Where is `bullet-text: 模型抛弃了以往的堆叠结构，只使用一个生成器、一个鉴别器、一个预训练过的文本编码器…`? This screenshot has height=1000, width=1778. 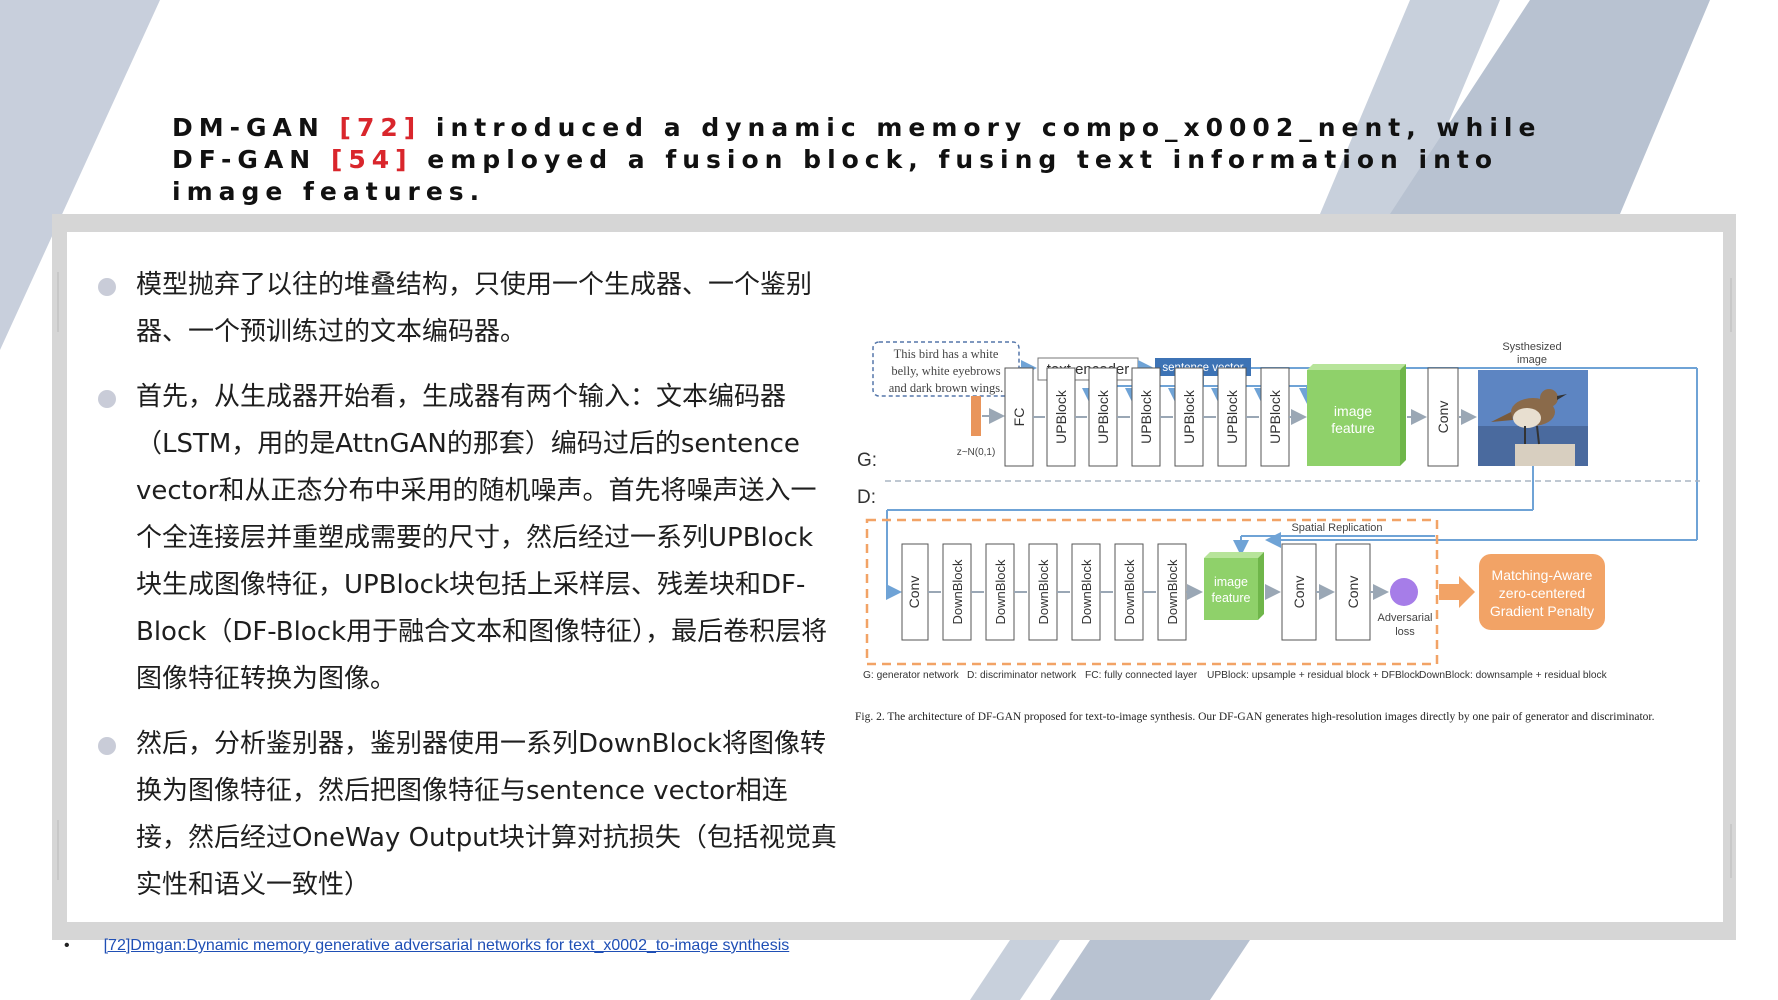
bullet-text: 模型抛弃了以往的堆叠结构，只使用一个生成器、一个鉴别器、一个预训练过的文本编码器… is located at coordinates (474, 308).